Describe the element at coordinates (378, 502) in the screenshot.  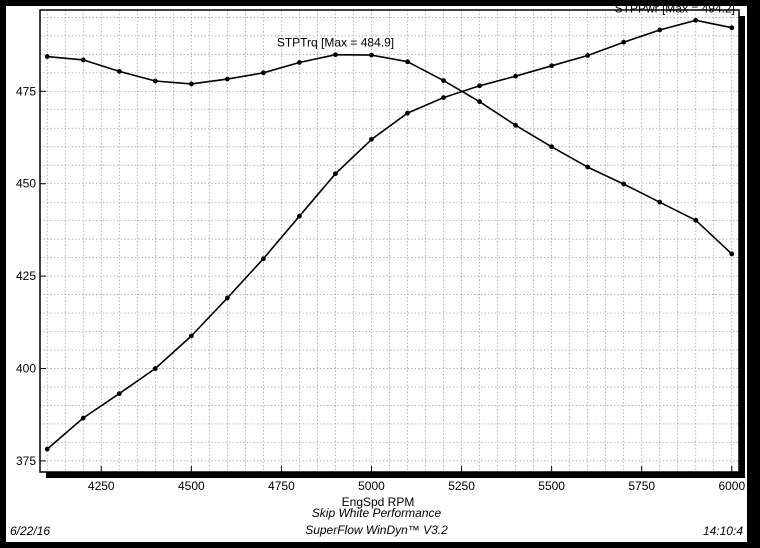
I see `x-axis-label: EngSpd RPM` at that location.